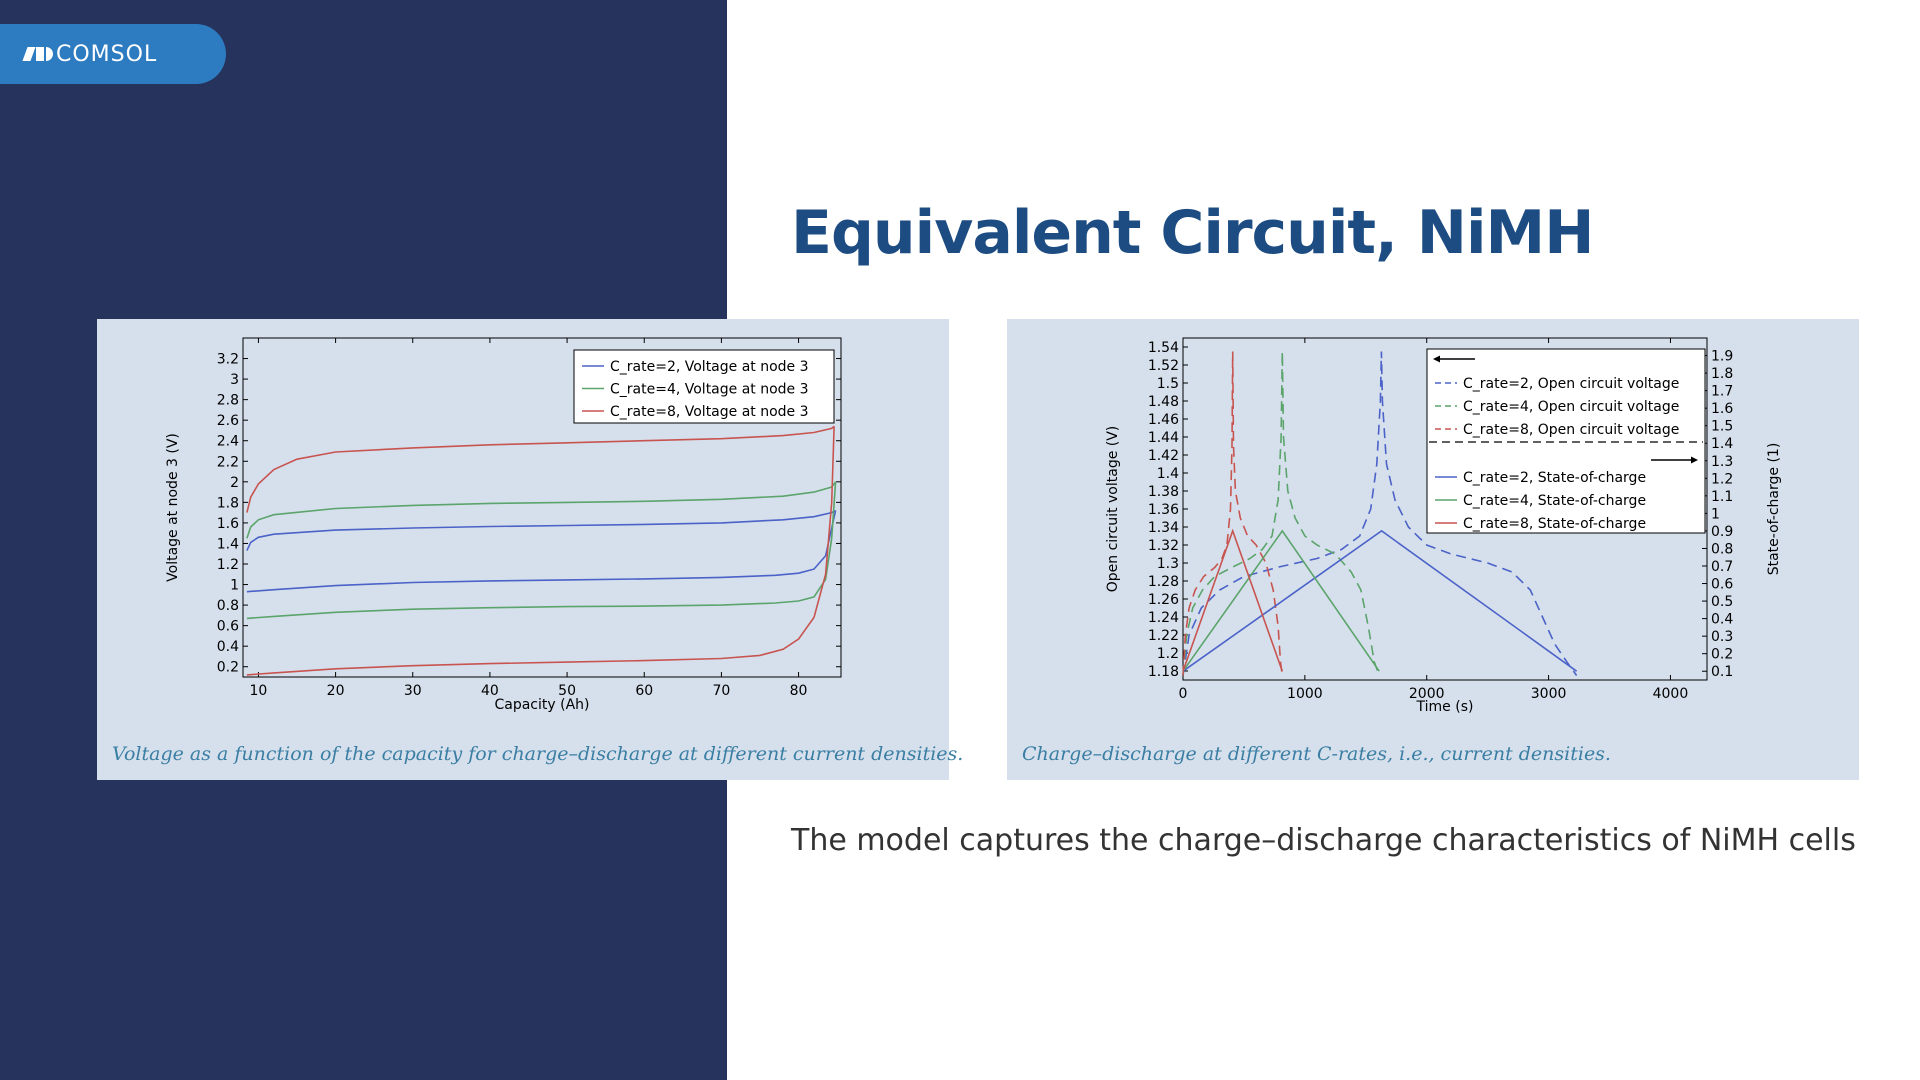 This screenshot has width=1920, height=1080. I want to click on y-axis-label-right: State-of-charge (1), so click(1774, 509).